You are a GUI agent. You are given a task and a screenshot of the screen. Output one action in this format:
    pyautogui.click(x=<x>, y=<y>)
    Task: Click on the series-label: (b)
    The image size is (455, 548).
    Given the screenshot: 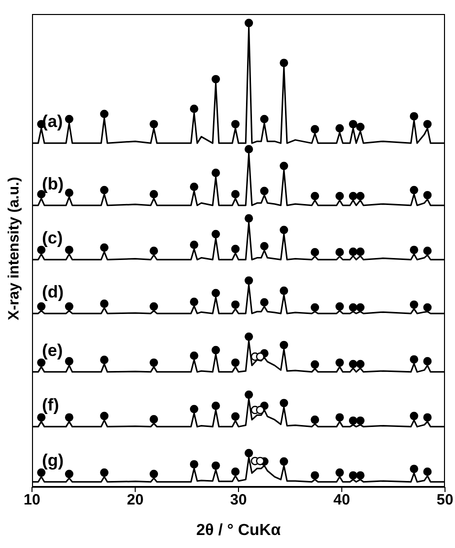 What is the action you would take?
    pyautogui.click(x=53, y=184)
    